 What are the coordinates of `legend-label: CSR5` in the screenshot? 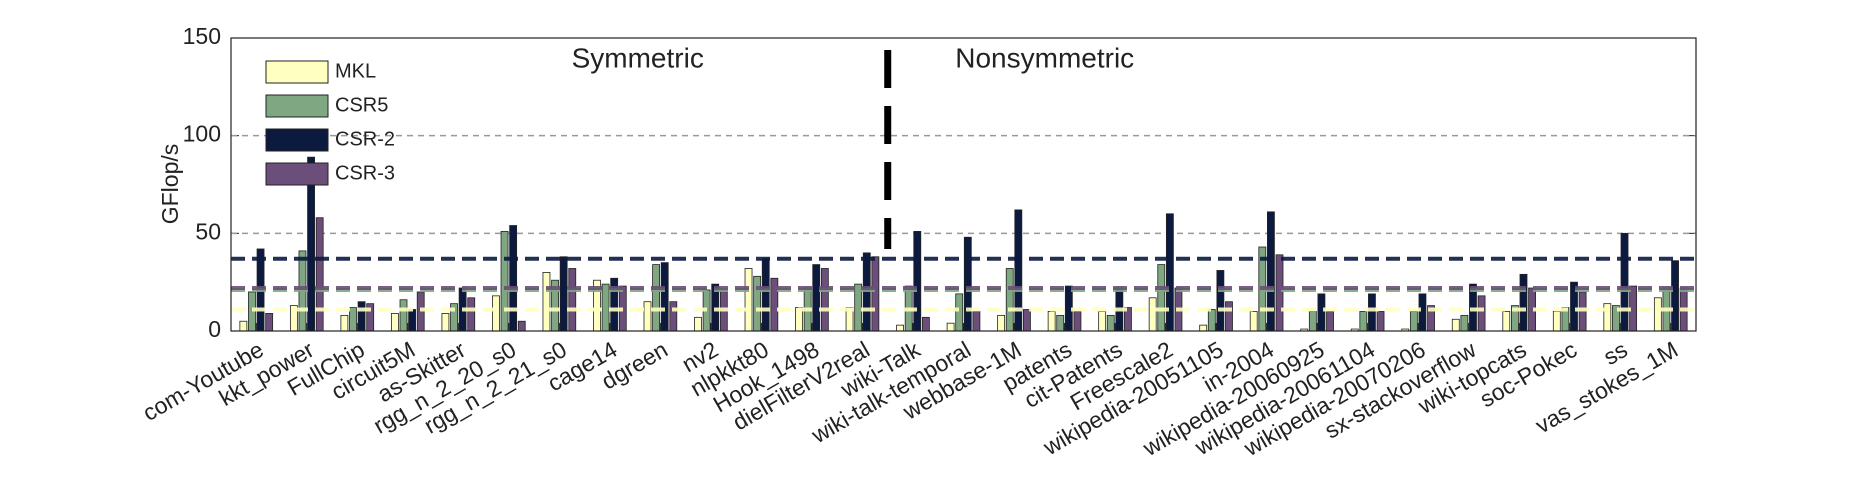 It's located at (361, 105).